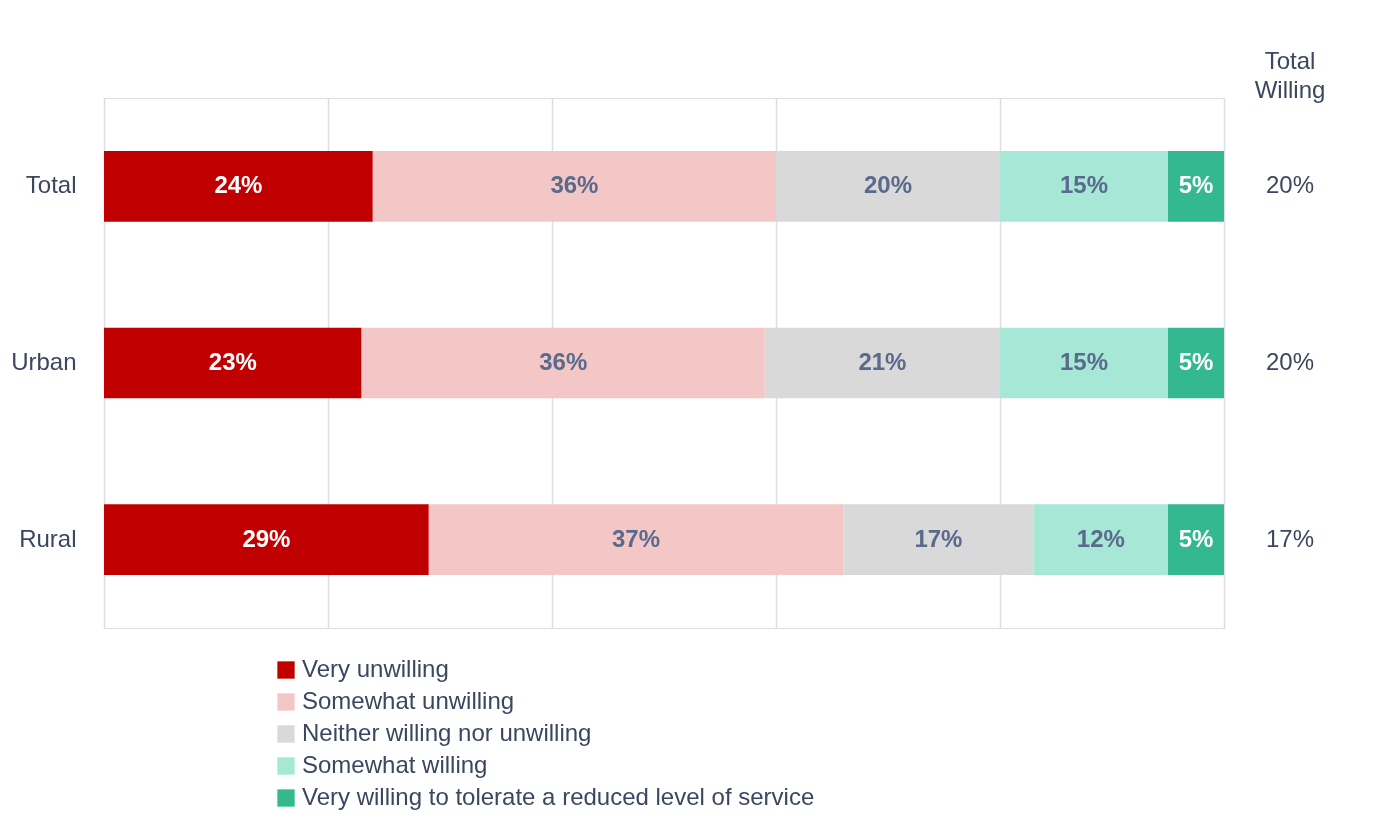 This screenshot has height=819, width=1386. Describe the element at coordinates (51, 185) in the screenshot. I see `y-tick-label: Total` at that location.